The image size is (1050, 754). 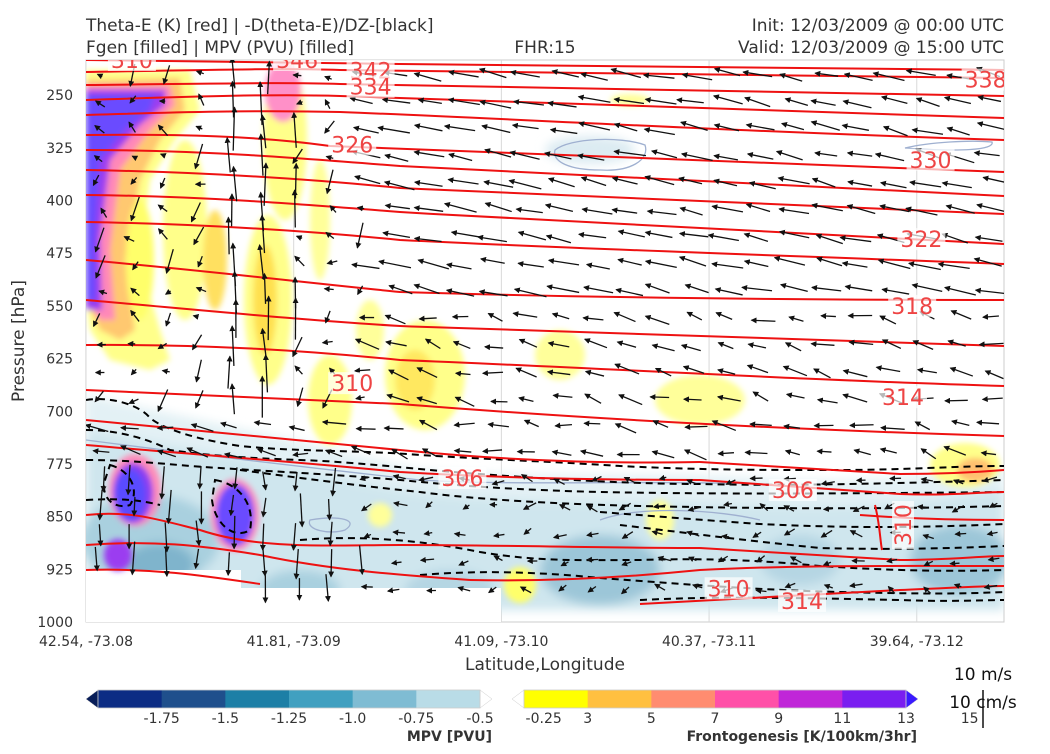 What do you see at coordinates (479, 719) in the screenshot?
I see `colorbar-tick-label: -0.5` at bounding box center [479, 719].